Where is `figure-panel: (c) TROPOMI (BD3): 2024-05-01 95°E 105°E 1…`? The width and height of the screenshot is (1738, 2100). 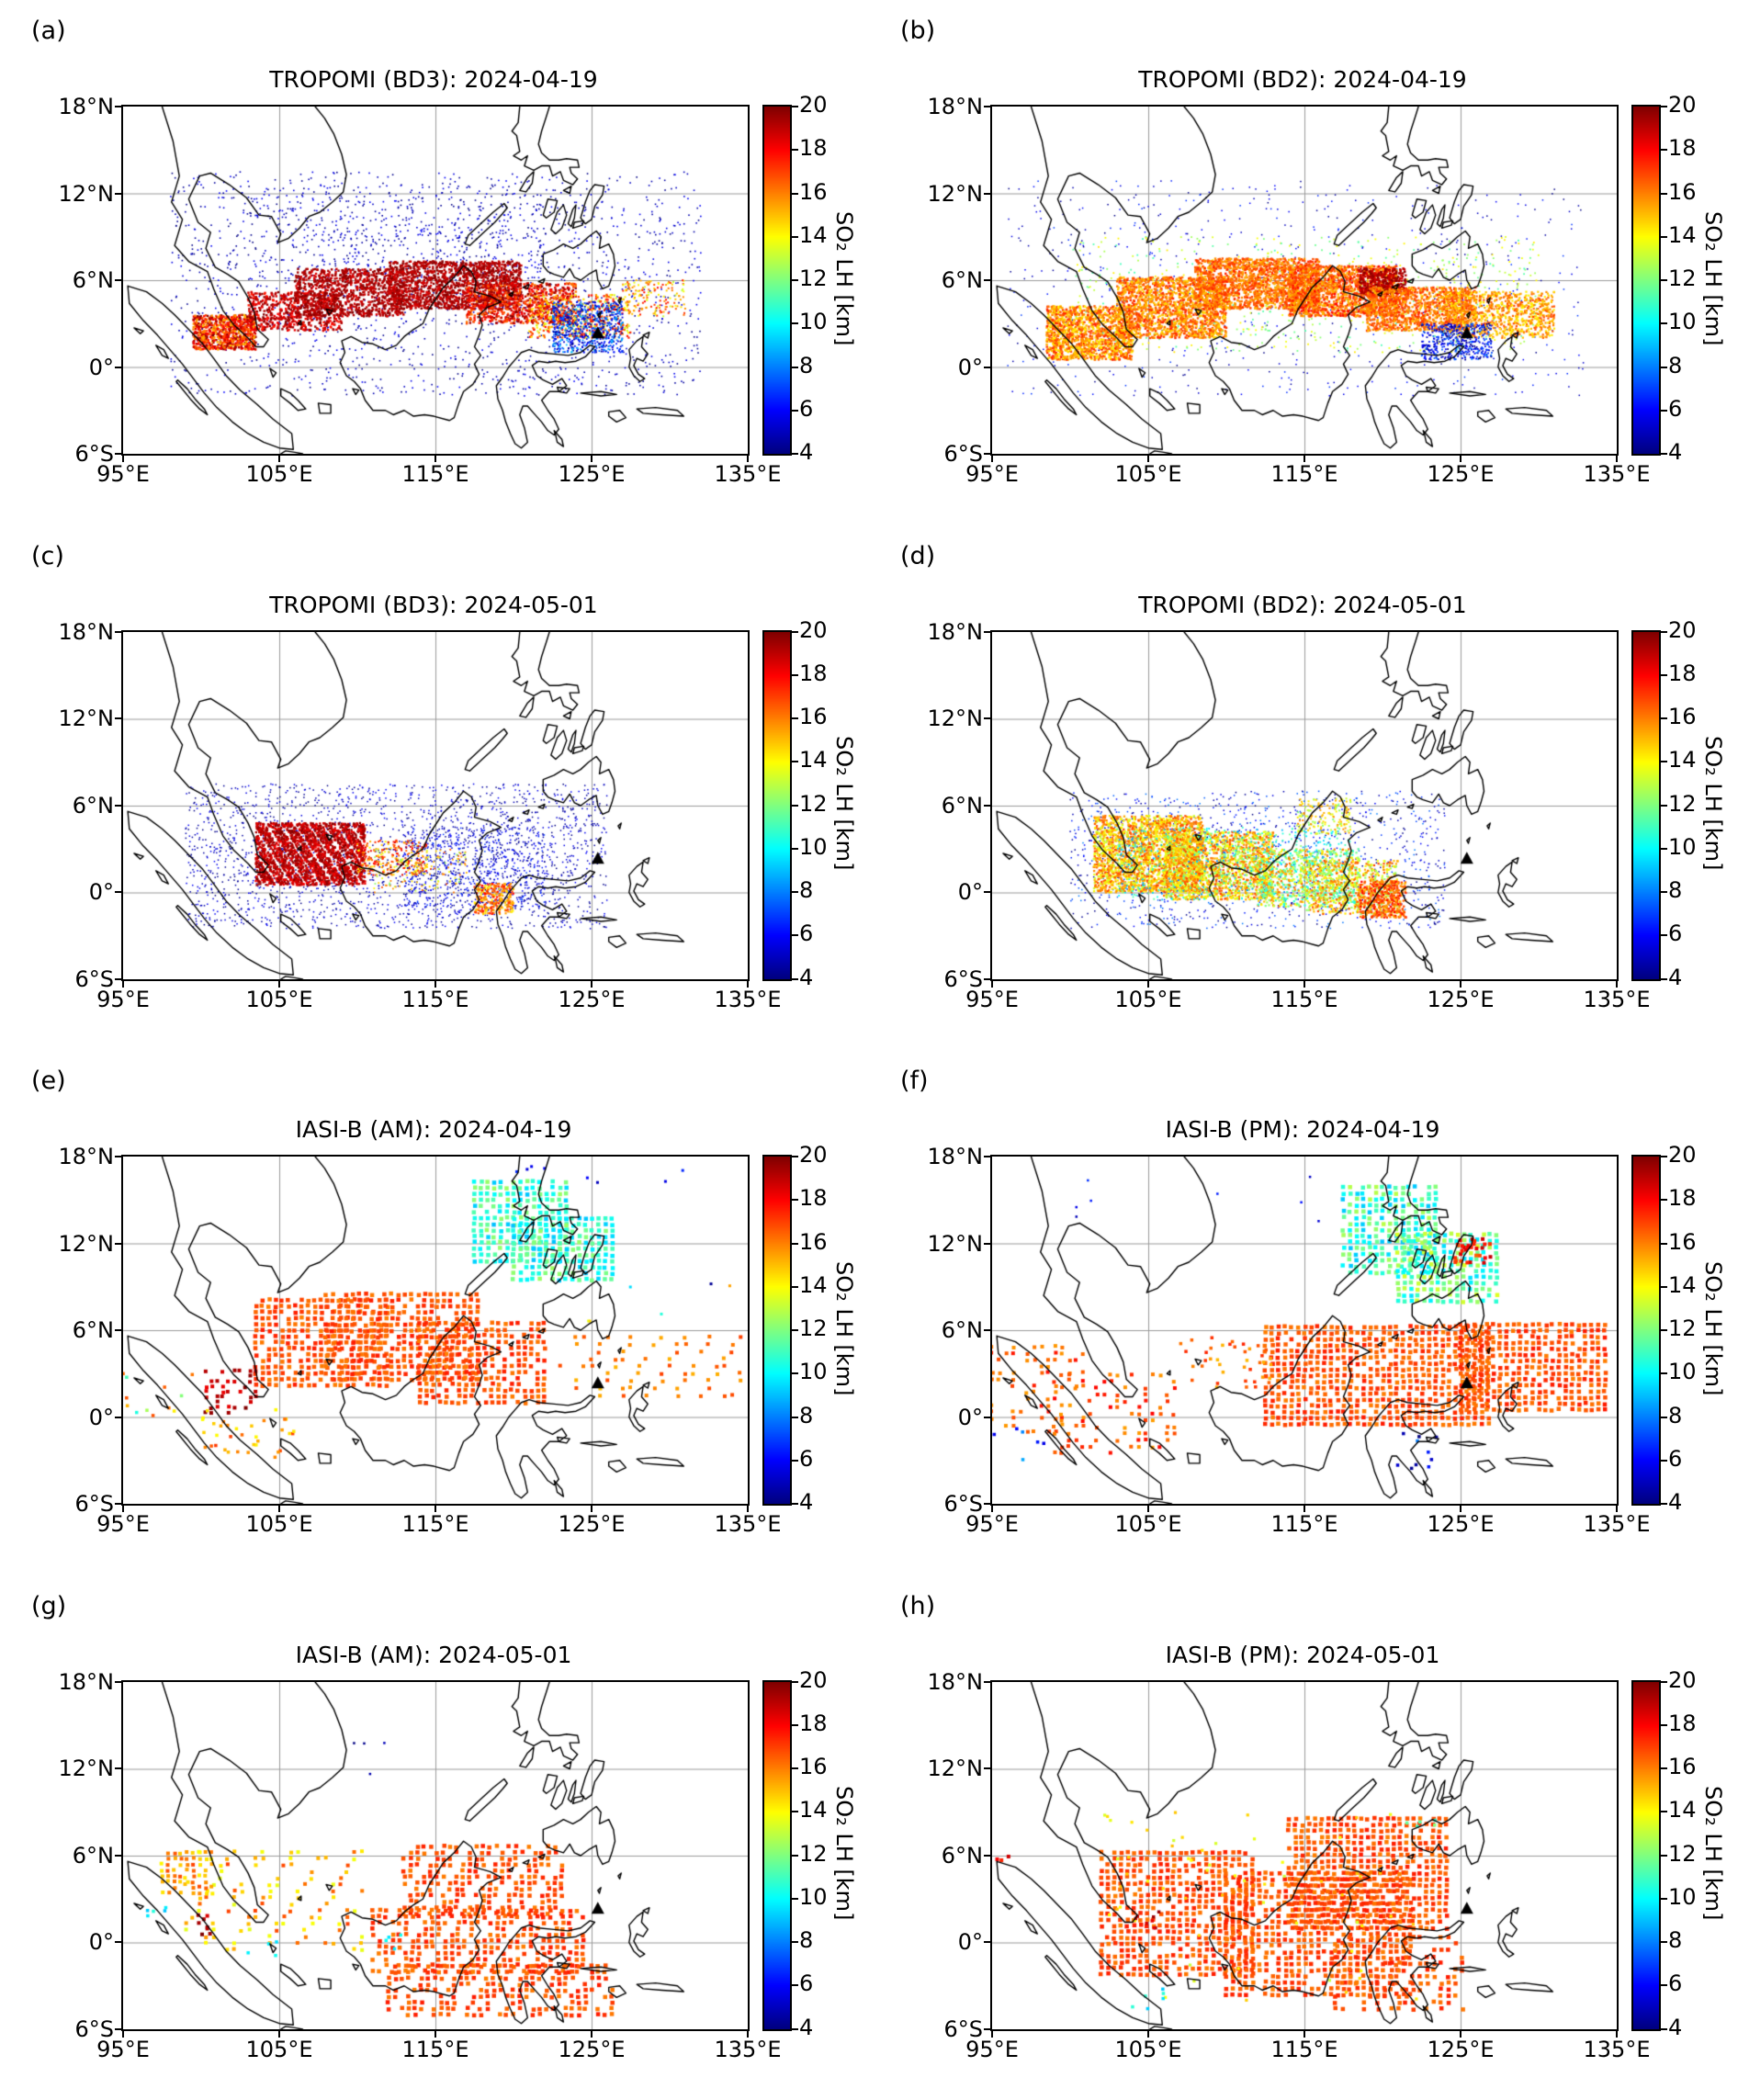 figure-panel: (c) TROPOMI (BD3): 2024-05-01 95°E 105°E 1… is located at coordinates (434, 787).